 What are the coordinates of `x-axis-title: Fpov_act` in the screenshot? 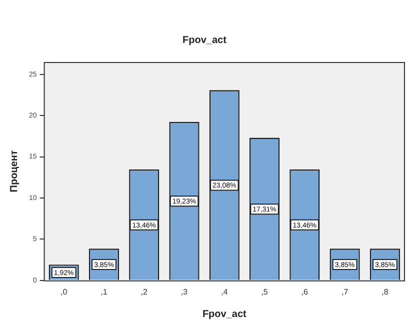 It's located at (225, 314).